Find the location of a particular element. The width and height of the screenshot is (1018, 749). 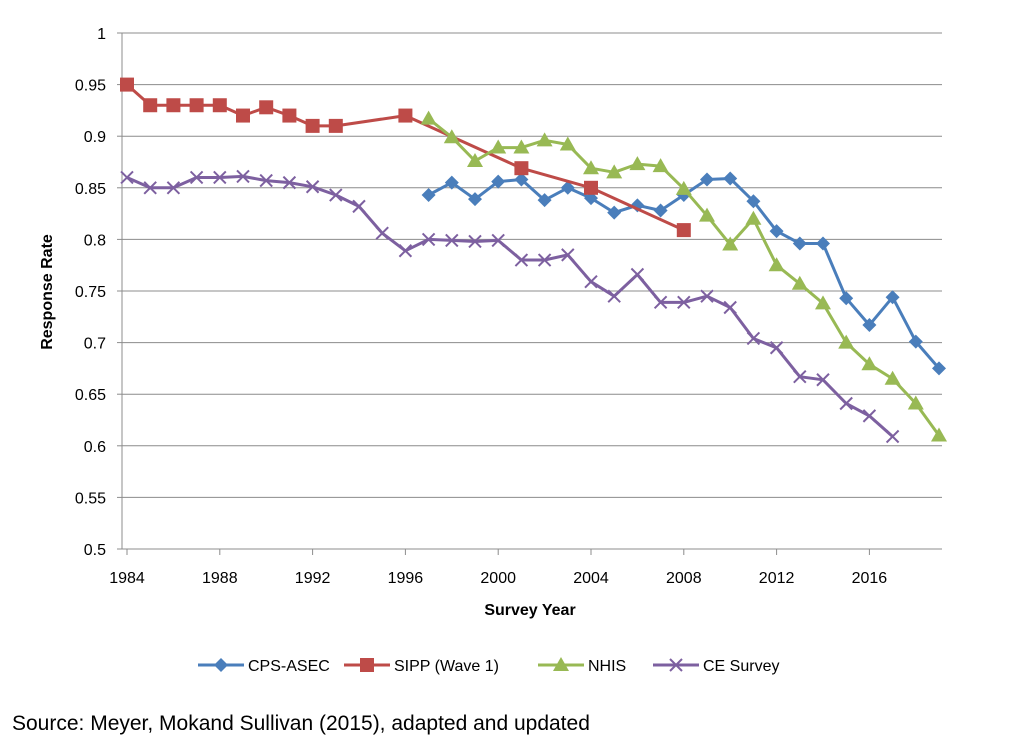

x-tick-label: 2008 is located at coordinates (684, 578).